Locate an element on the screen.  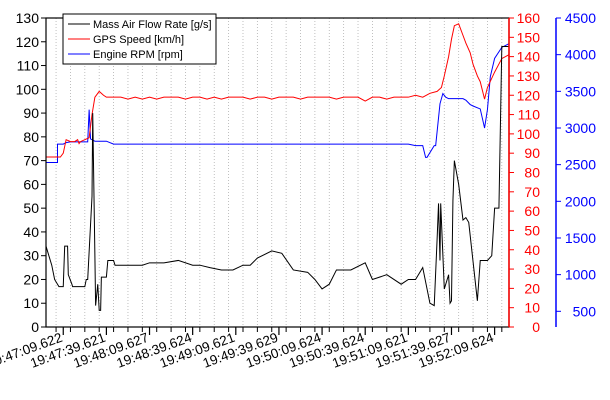
left-tick-label: 50 is located at coordinates (31, 208).